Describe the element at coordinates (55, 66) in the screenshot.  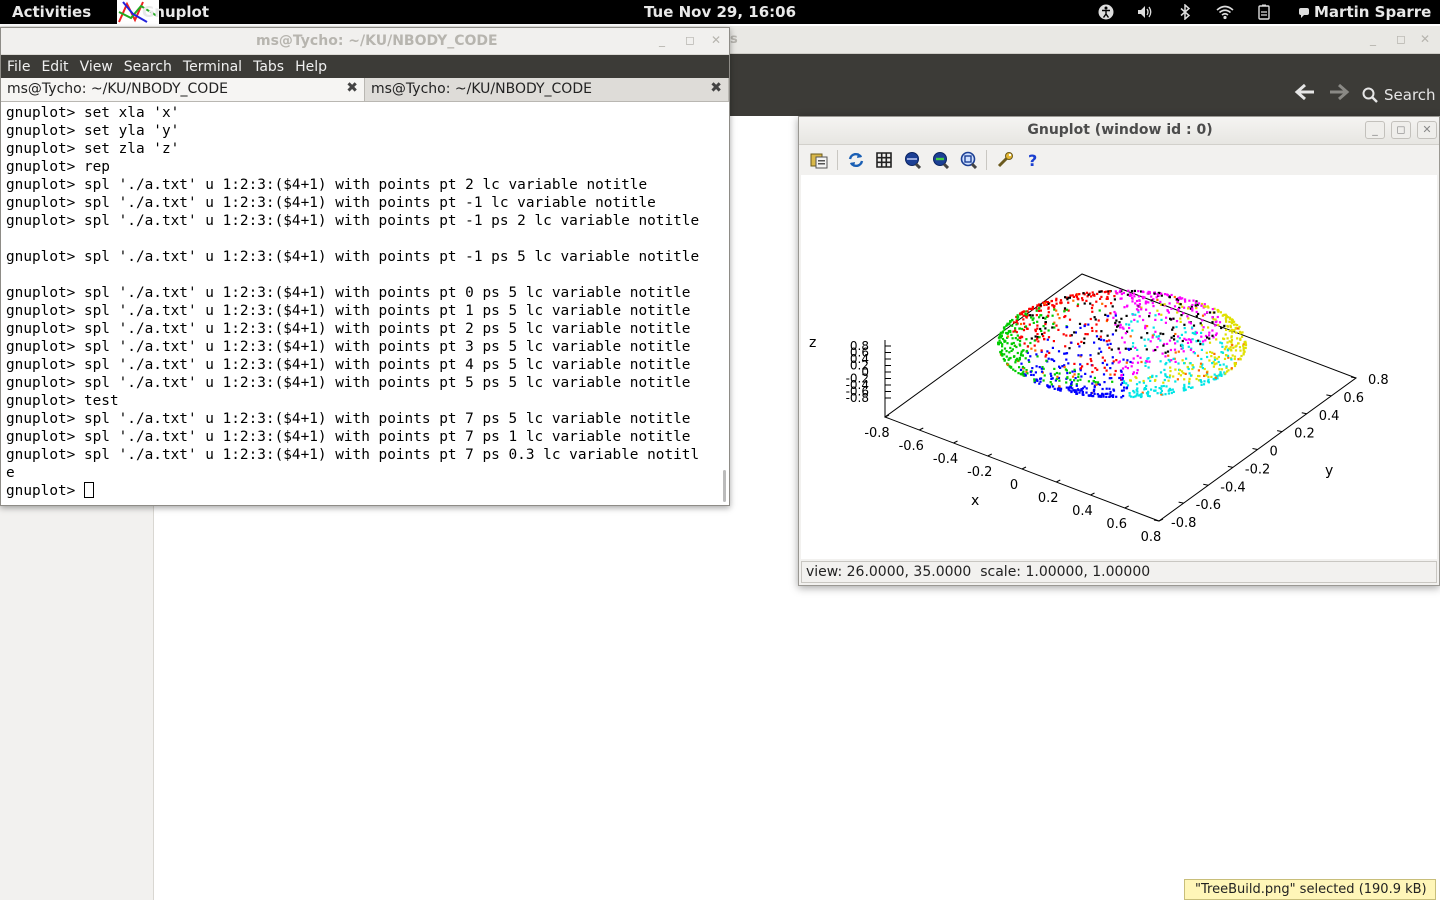
I see `menu-edit: Edit` at that location.